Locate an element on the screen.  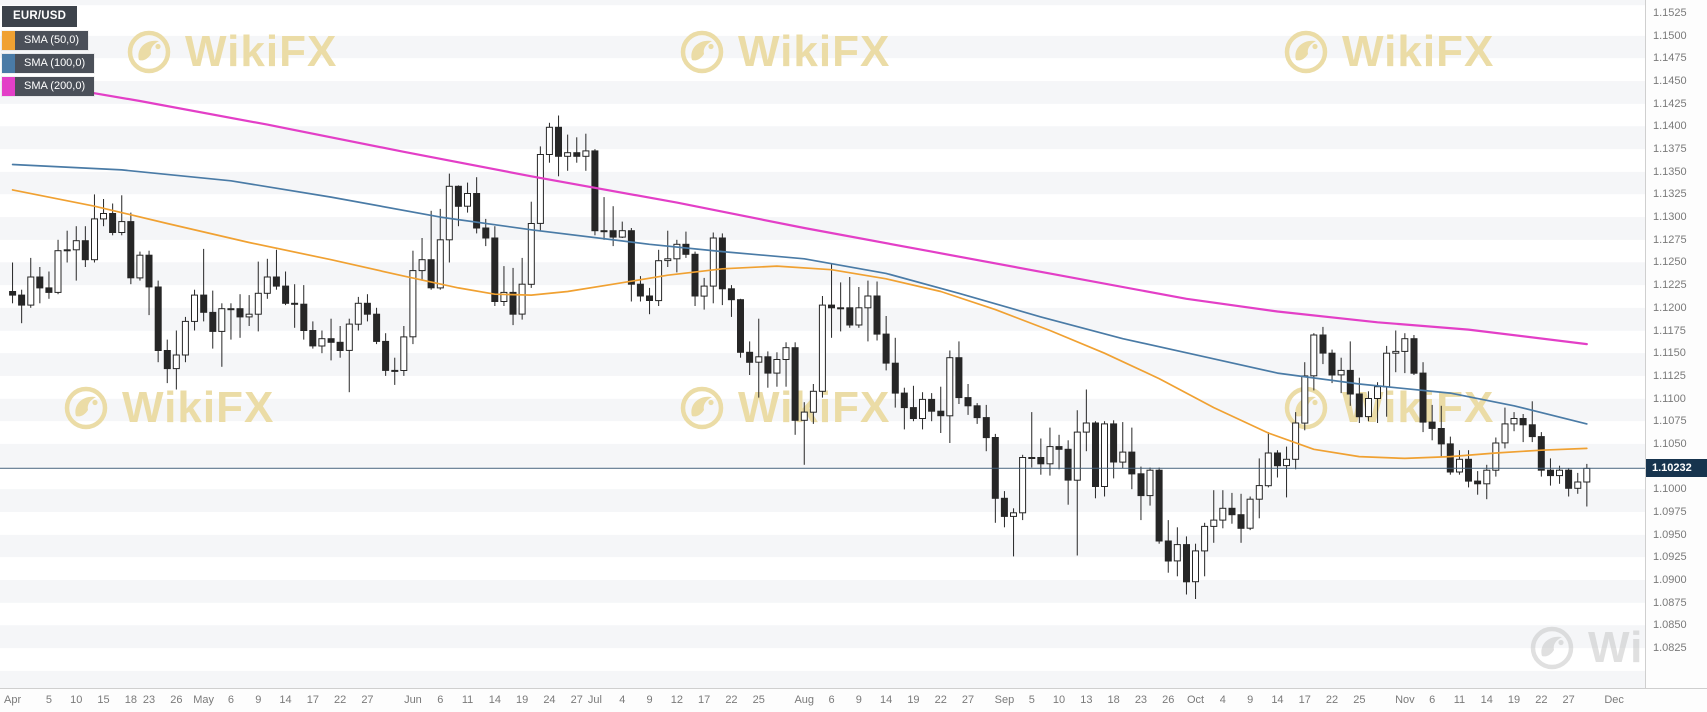
time-axis-label: 14 is located at coordinates (285, 700).